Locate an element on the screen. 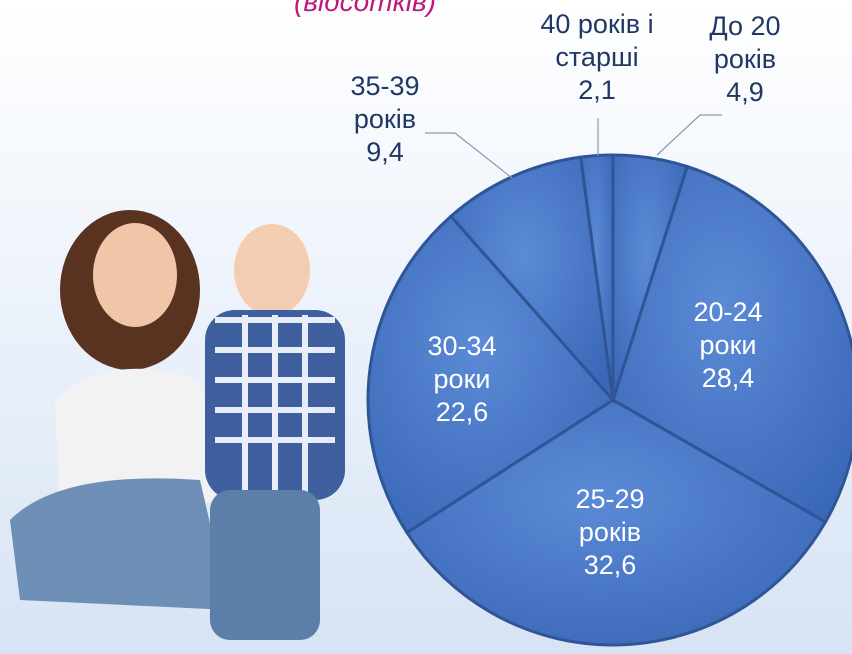 The image size is (852, 654). data-label: 25-29 років 32,6 is located at coordinates (610, 532).